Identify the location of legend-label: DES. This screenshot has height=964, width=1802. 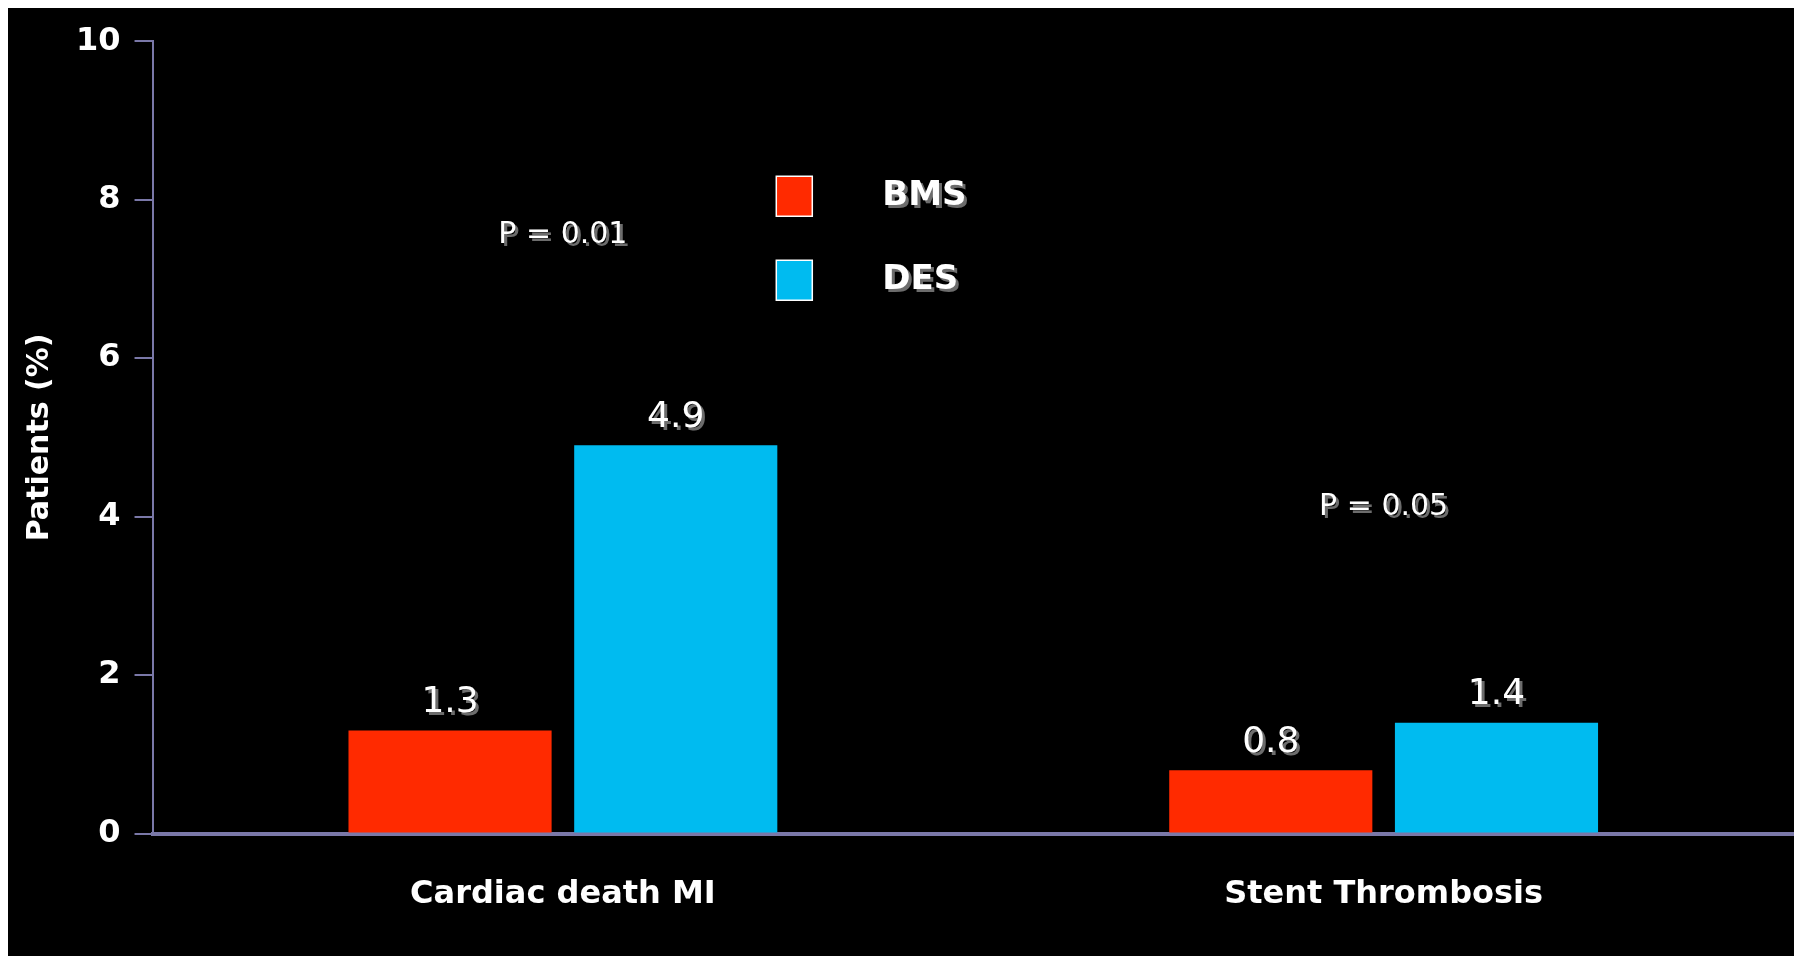
(920, 277).